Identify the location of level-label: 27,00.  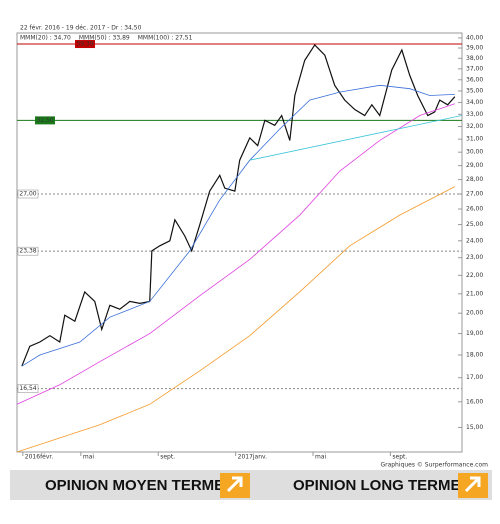
(27, 194).